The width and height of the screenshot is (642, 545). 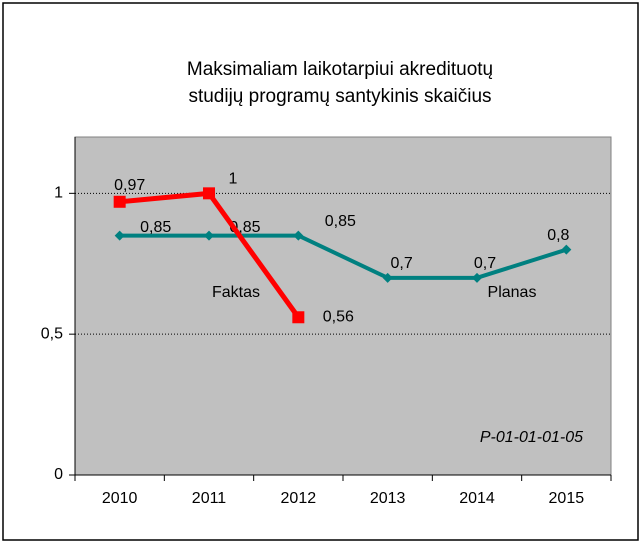 What do you see at coordinates (209, 498) in the screenshot?
I see `x-tick-label: 2011` at bounding box center [209, 498].